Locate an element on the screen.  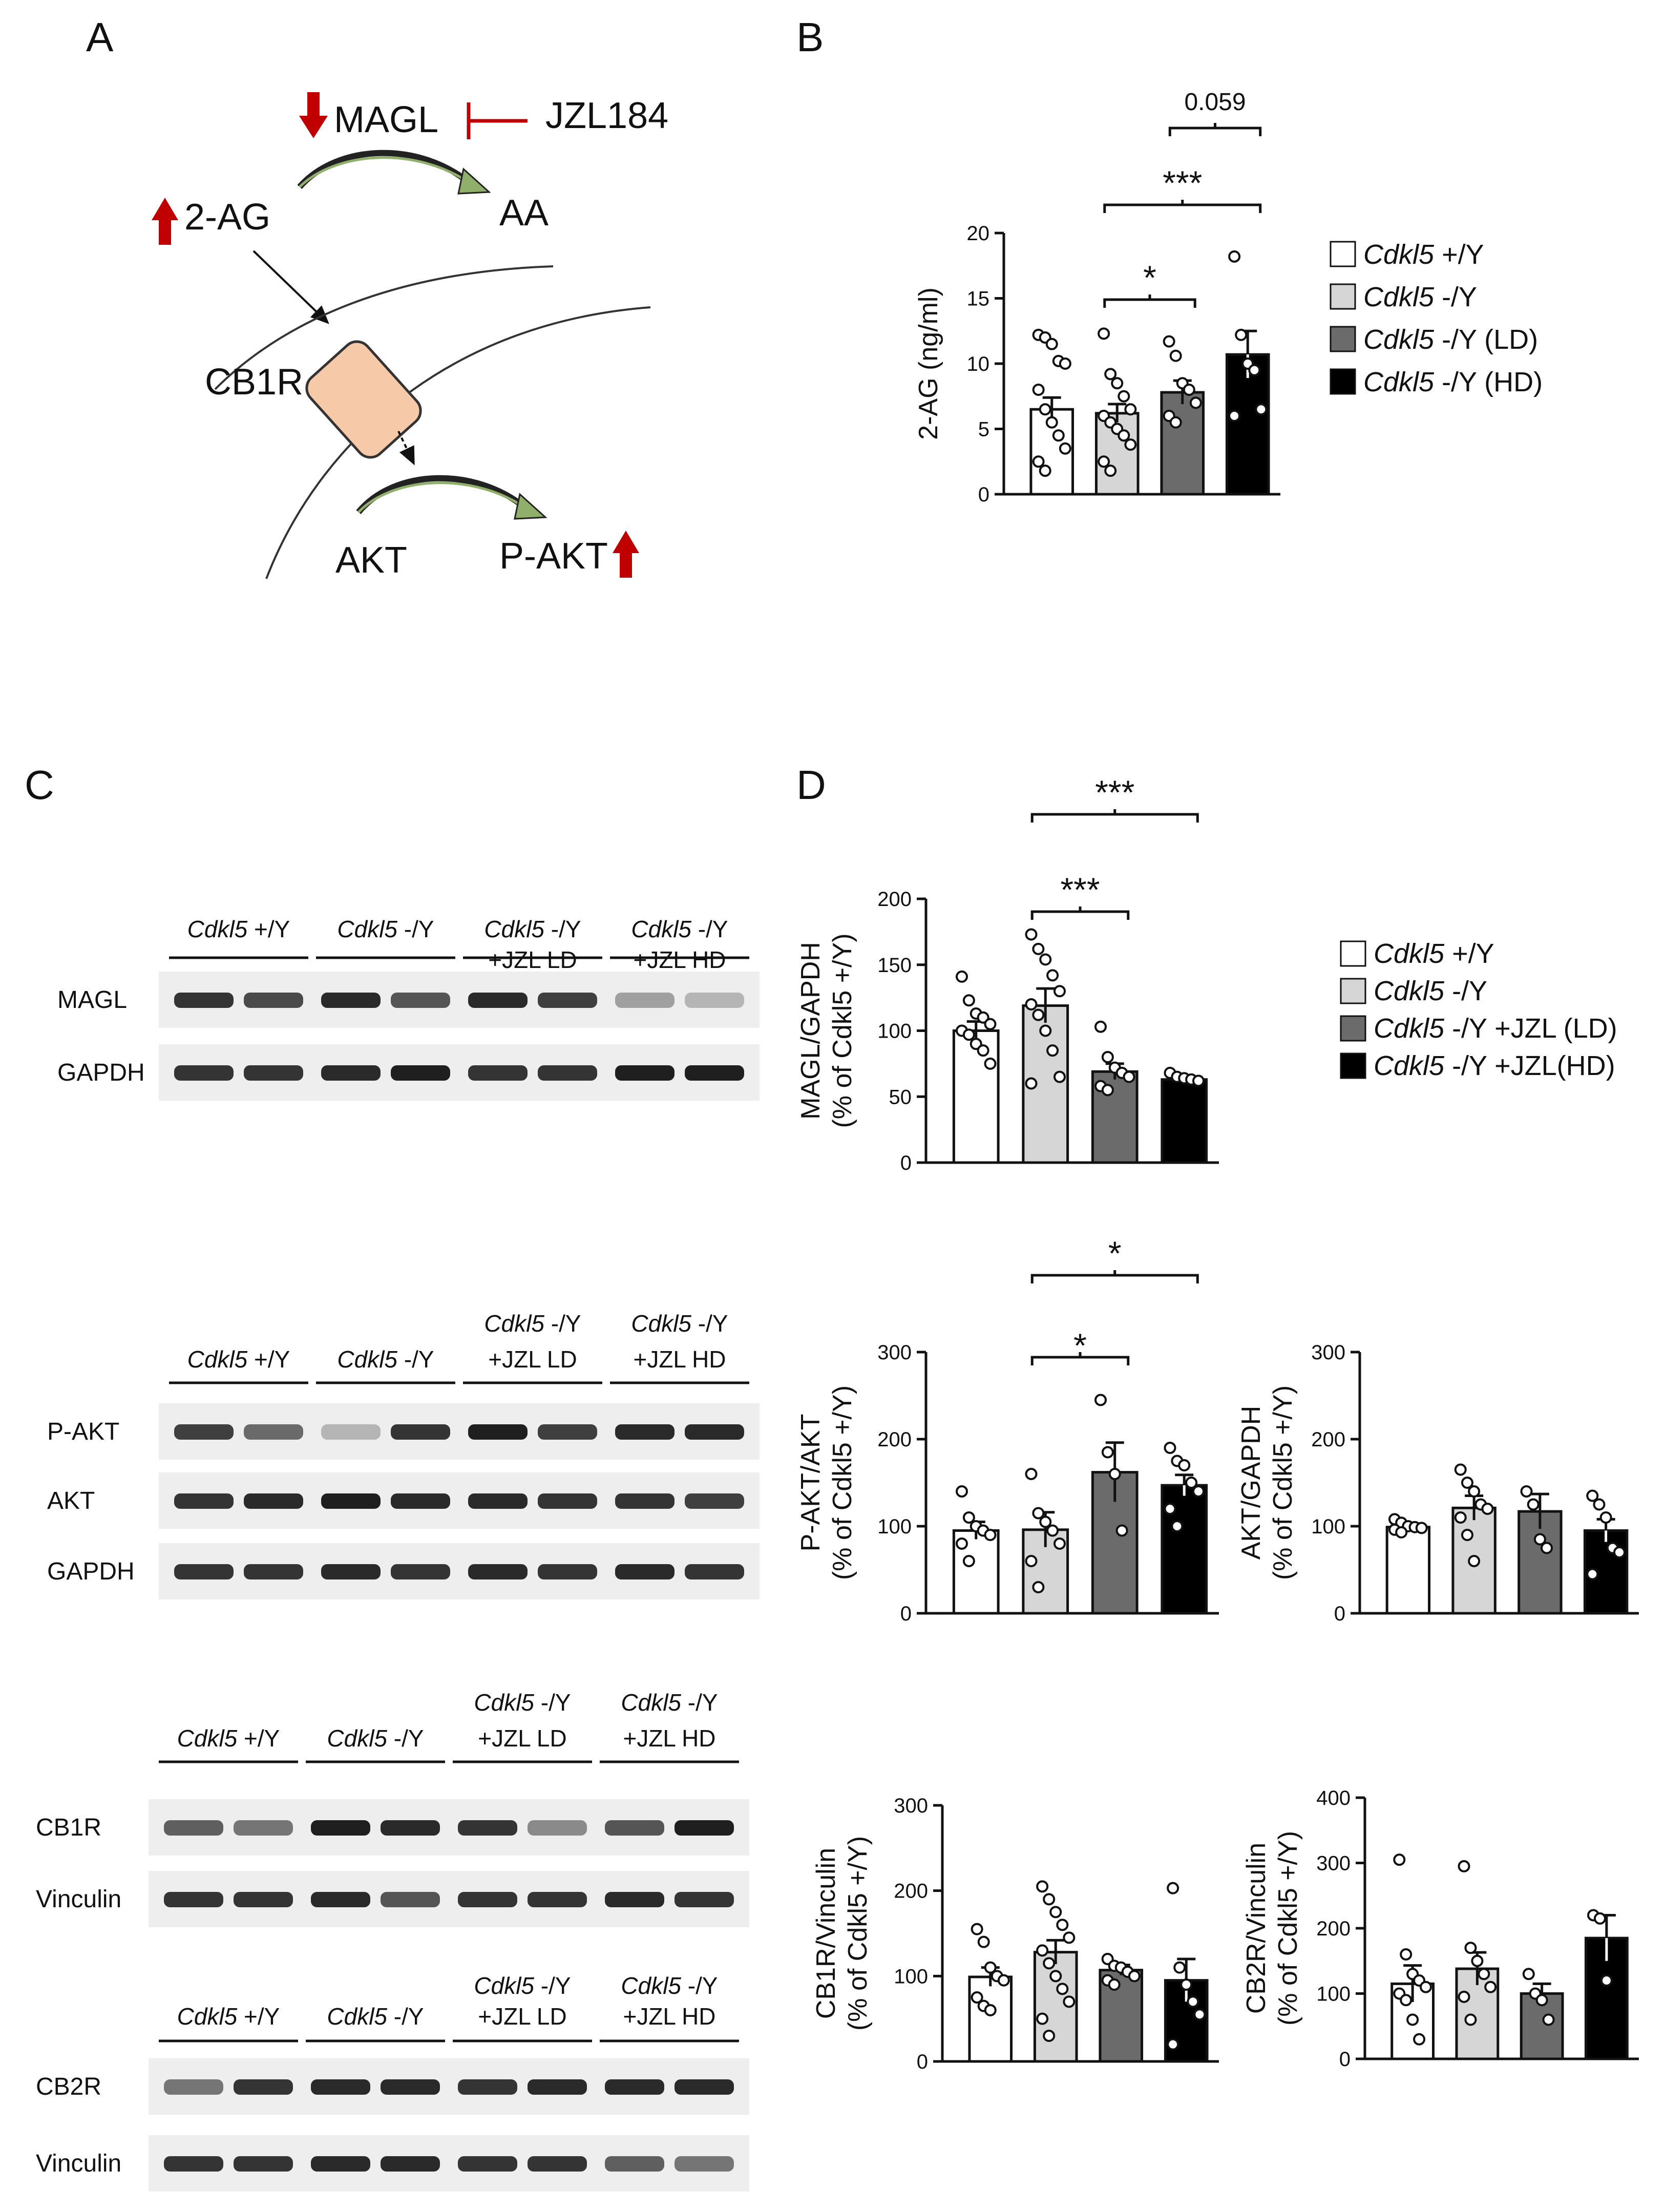
y-tick-label: 15 is located at coordinates (978, 299).